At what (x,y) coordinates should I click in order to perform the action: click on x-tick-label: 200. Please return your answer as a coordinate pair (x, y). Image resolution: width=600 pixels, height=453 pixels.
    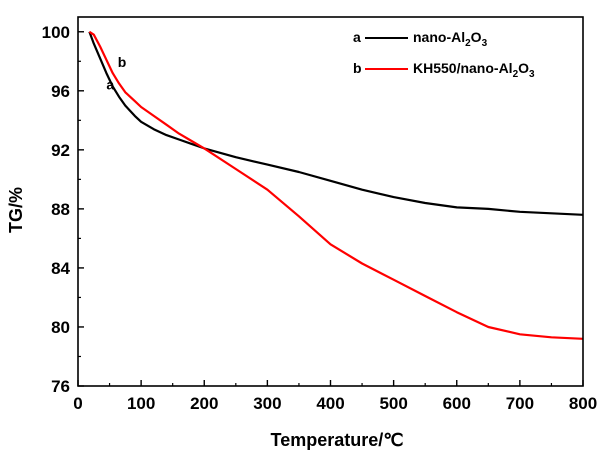
    Looking at the image, I should click on (204, 403).